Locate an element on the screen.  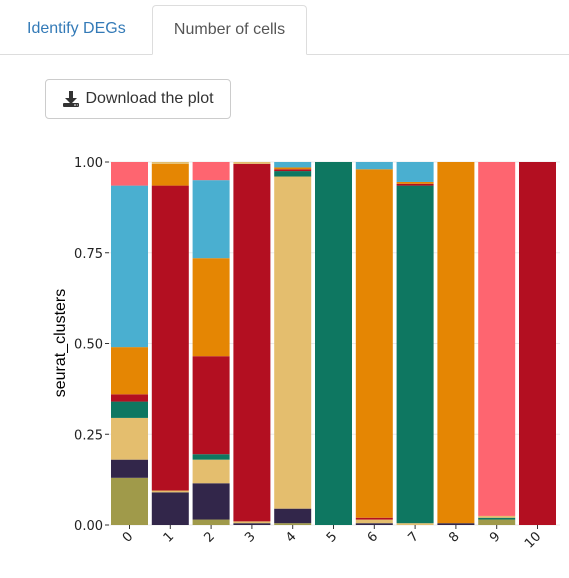
download-plot-label: Download the plot is located at coordinates (149, 98).